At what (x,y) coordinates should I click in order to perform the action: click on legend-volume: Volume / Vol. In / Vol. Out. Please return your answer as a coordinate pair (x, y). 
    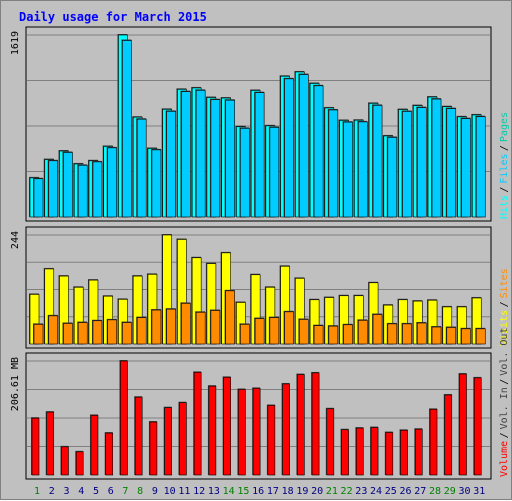
    Looking at the image, I should click on (504, 402).